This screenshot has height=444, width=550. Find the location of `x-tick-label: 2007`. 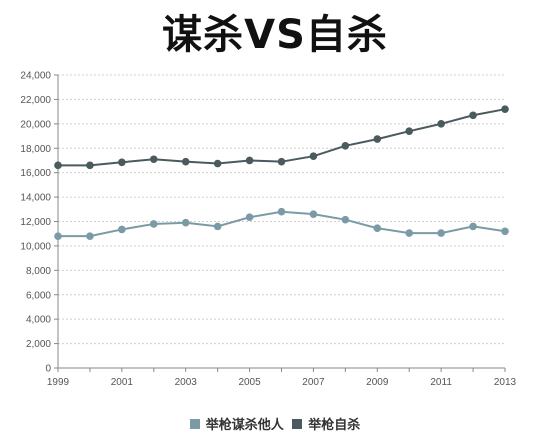

x-tick-label: 2007 is located at coordinates (313, 382).